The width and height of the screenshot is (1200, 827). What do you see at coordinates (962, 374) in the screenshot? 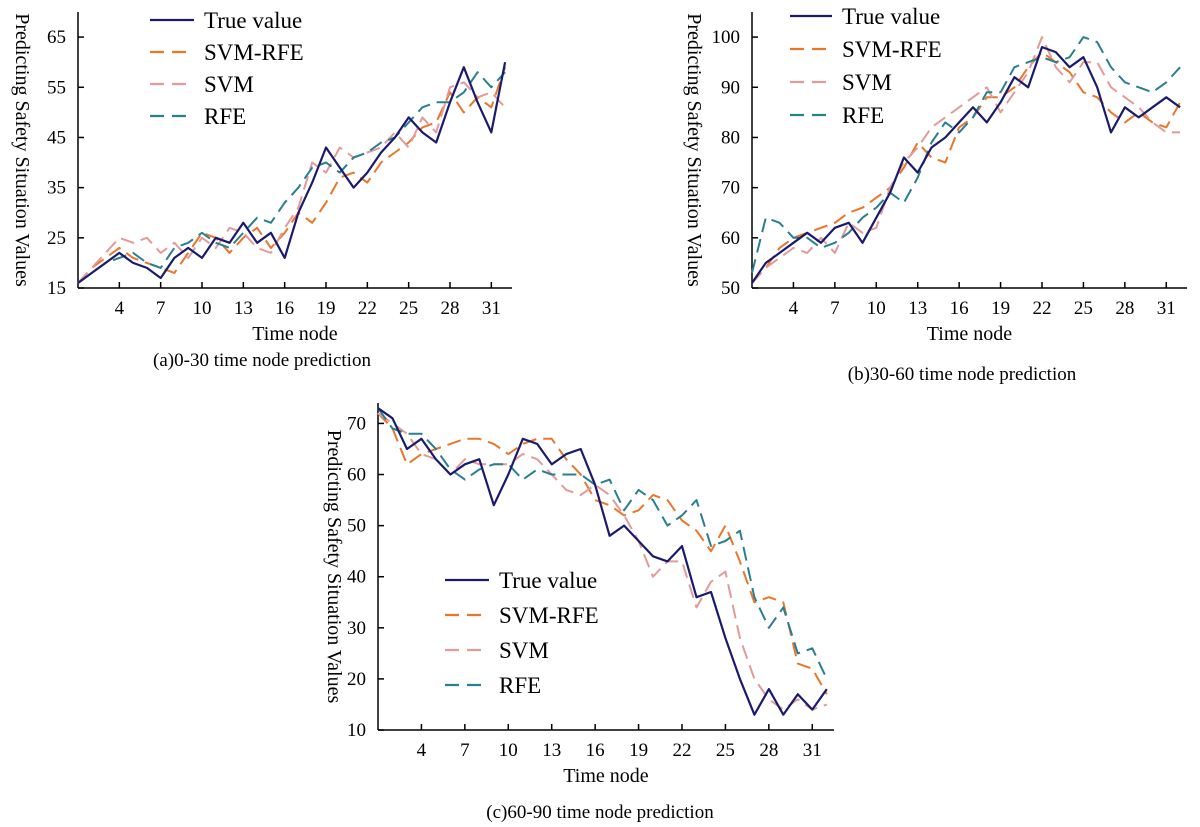
I see `chart-caption: (b)30-60 time node prediction` at bounding box center [962, 374].